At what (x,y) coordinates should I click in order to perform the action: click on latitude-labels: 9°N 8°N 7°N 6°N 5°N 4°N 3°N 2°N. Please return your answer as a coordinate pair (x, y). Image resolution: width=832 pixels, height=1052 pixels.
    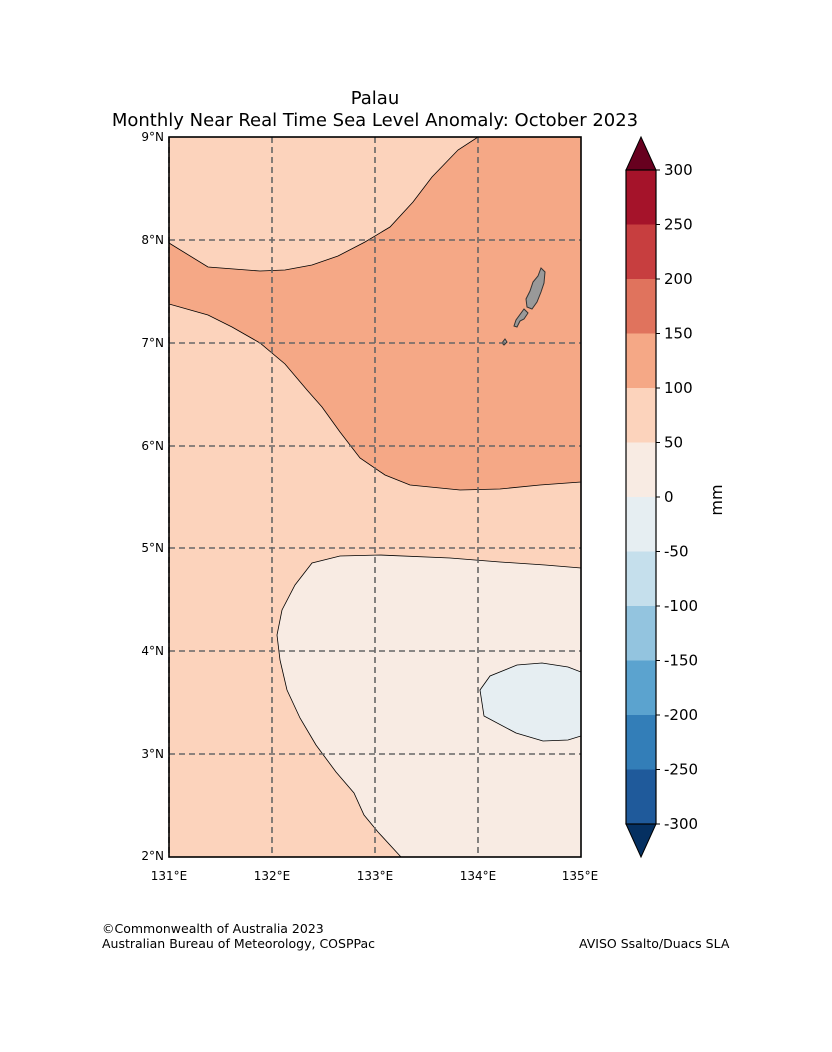
    Looking at the image, I should click on (152, 496).